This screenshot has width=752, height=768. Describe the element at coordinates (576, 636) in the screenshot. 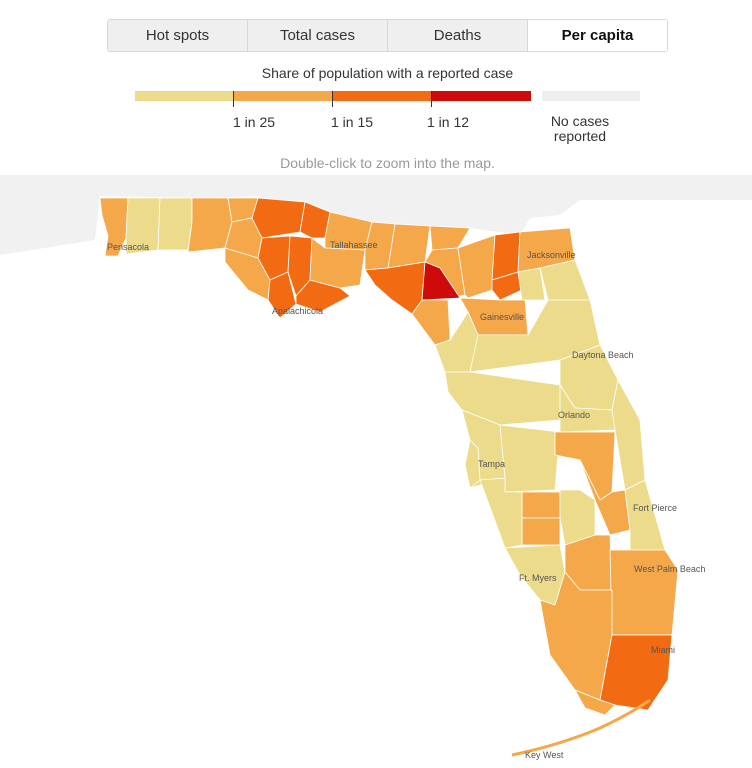

I see `county-collier` at that location.